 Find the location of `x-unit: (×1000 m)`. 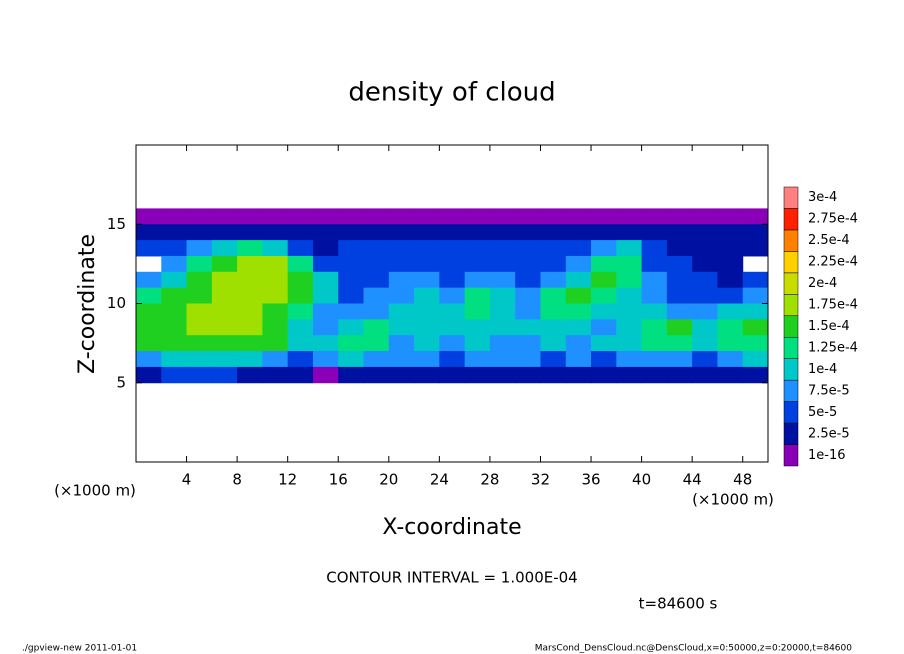

x-unit: (×1000 m) is located at coordinates (733, 500).